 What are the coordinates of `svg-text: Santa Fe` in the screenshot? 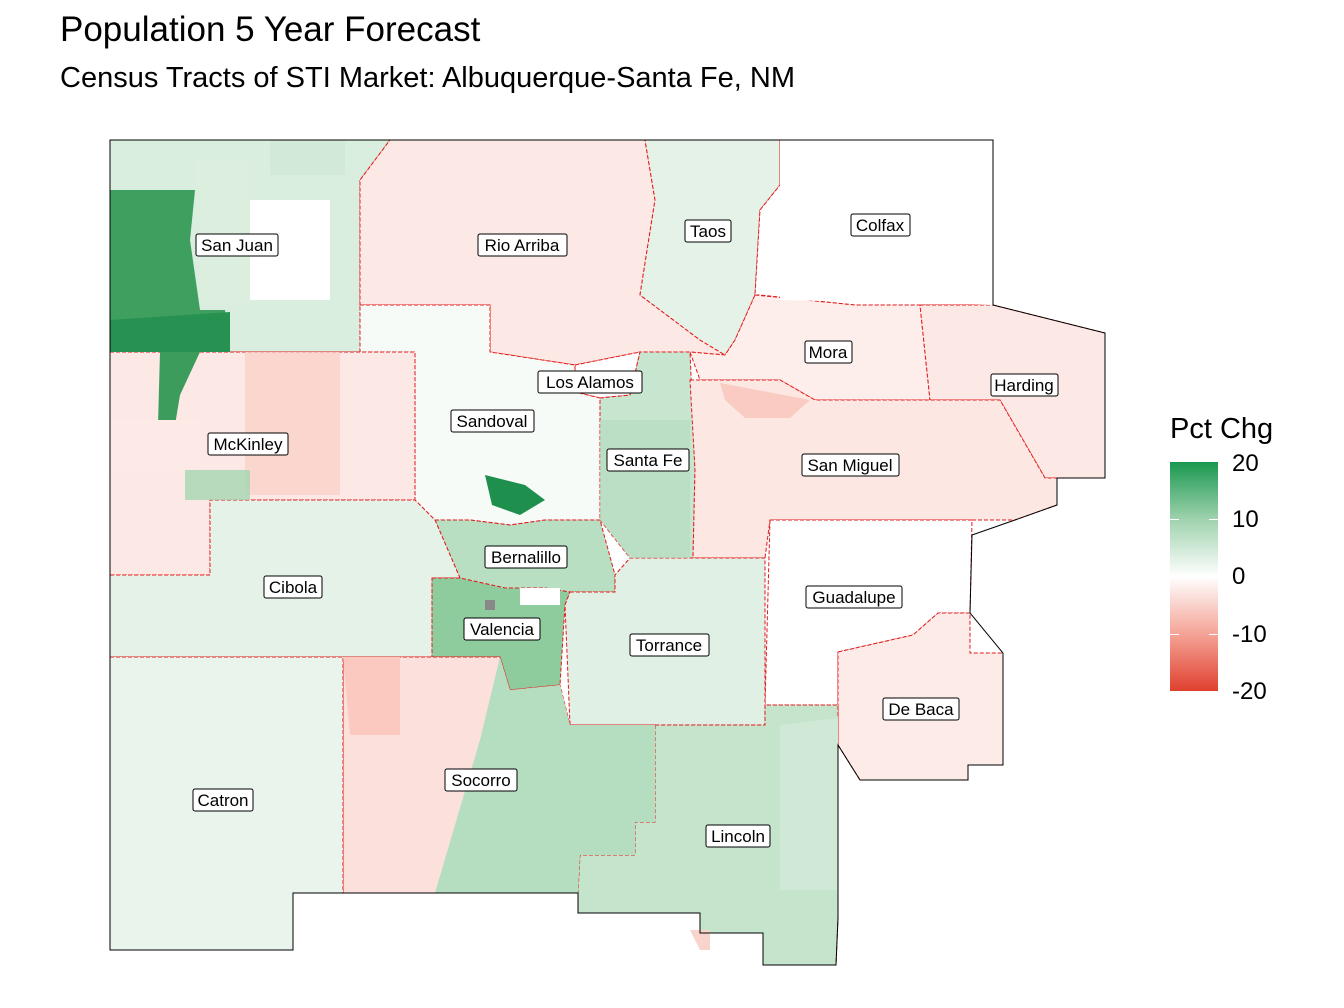 It's located at (648, 460).